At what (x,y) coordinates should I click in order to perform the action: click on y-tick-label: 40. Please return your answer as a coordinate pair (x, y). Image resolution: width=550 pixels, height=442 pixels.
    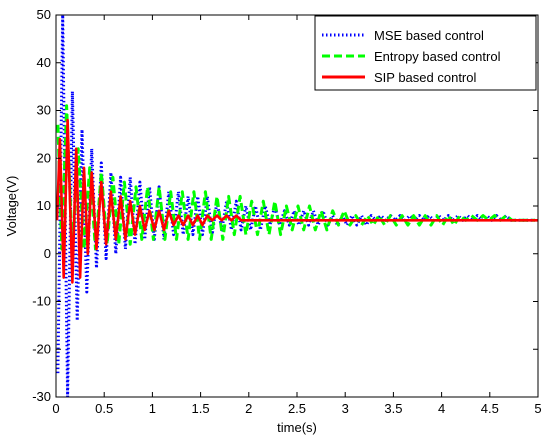
    Looking at the image, I should click on (44, 62).